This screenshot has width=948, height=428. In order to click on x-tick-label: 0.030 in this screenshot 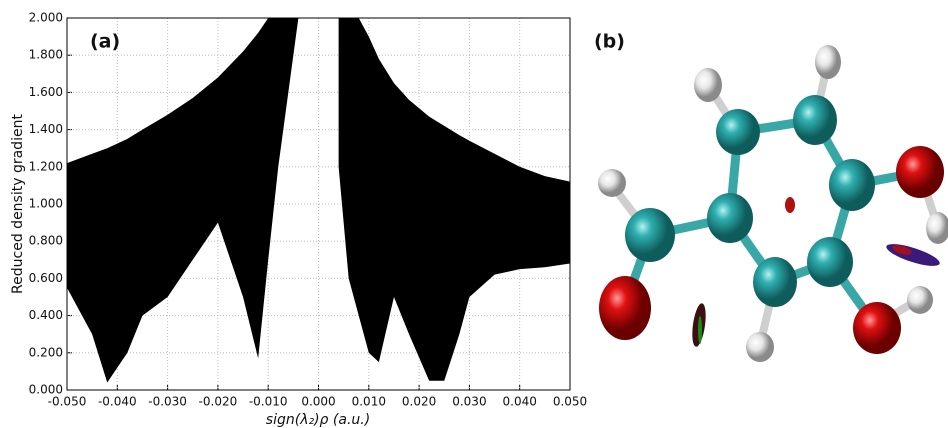, I will do `click(469, 402)`.